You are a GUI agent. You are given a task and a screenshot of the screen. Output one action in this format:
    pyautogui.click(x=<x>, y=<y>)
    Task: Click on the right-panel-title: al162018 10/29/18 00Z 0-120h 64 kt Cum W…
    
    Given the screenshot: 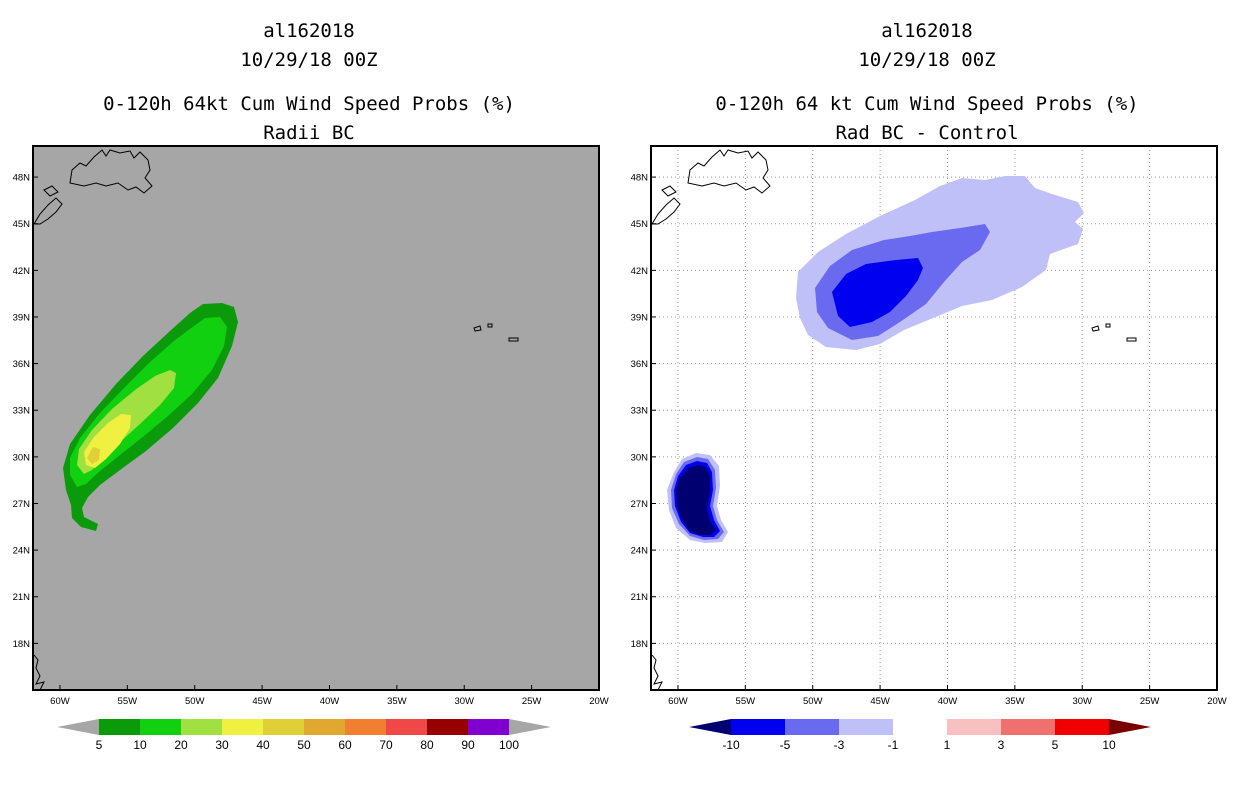 What is the action you would take?
    pyautogui.click(x=926, y=82)
    